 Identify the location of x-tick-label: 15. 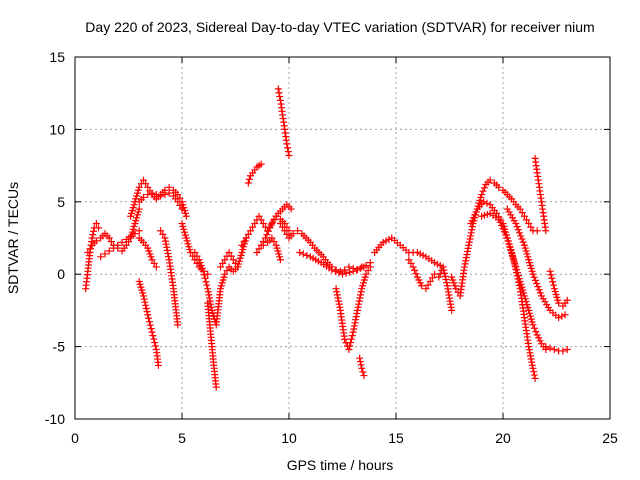
(396, 438).